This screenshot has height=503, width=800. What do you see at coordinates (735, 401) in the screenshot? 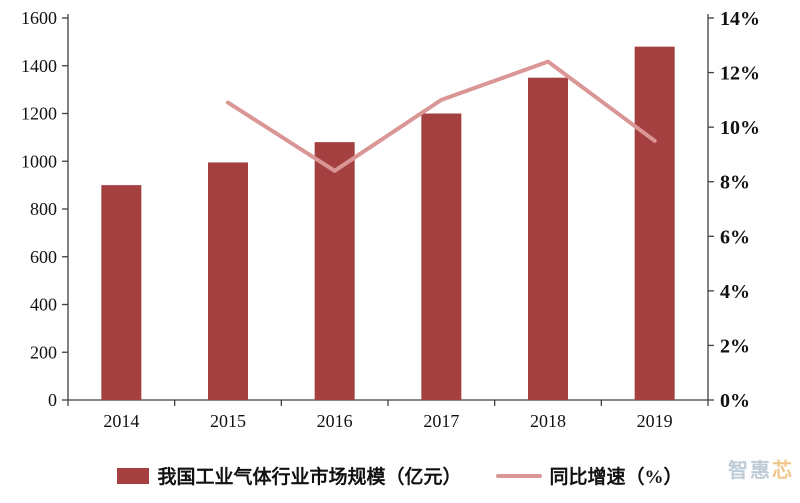
I see `svg-text: 0%` at bounding box center [735, 401].